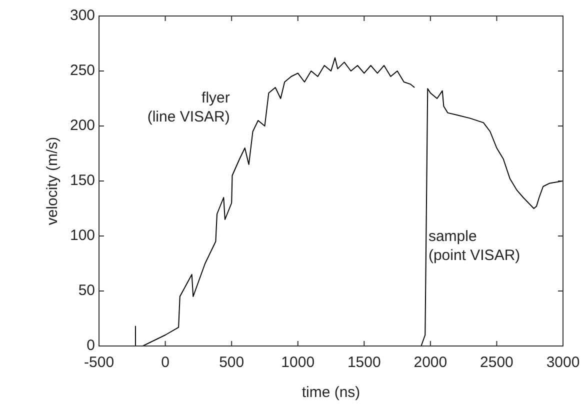 This screenshot has width=588, height=410. I want to click on x-tick-label: 1000, so click(298, 363).